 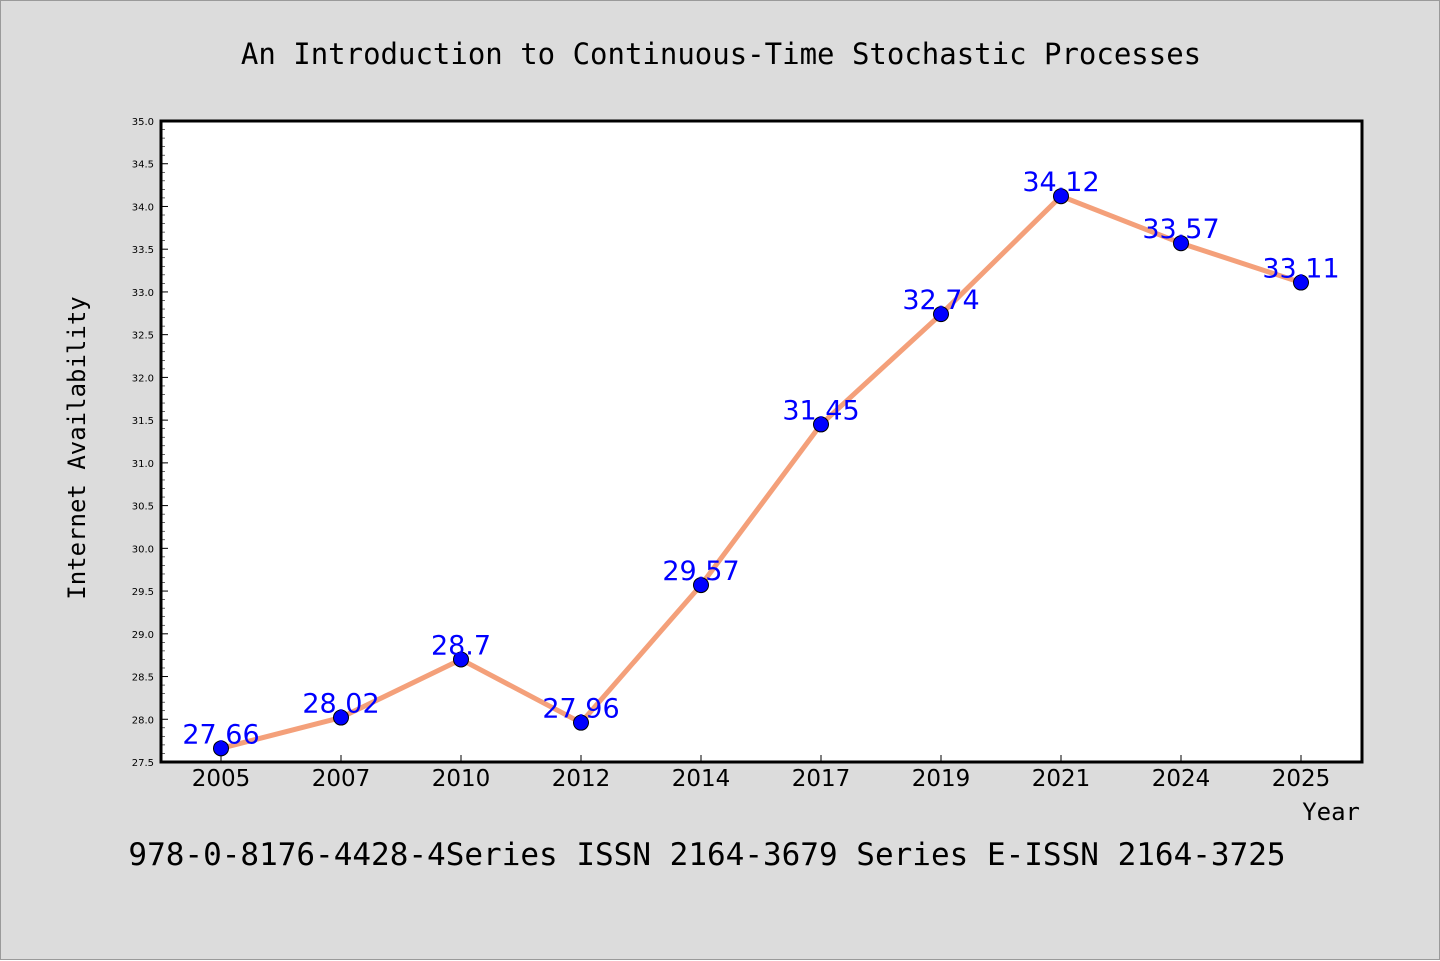 What do you see at coordinates (1301, 779) in the screenshot?
I see `x-tick-label: 2025` at bounding box center [1301, 779].